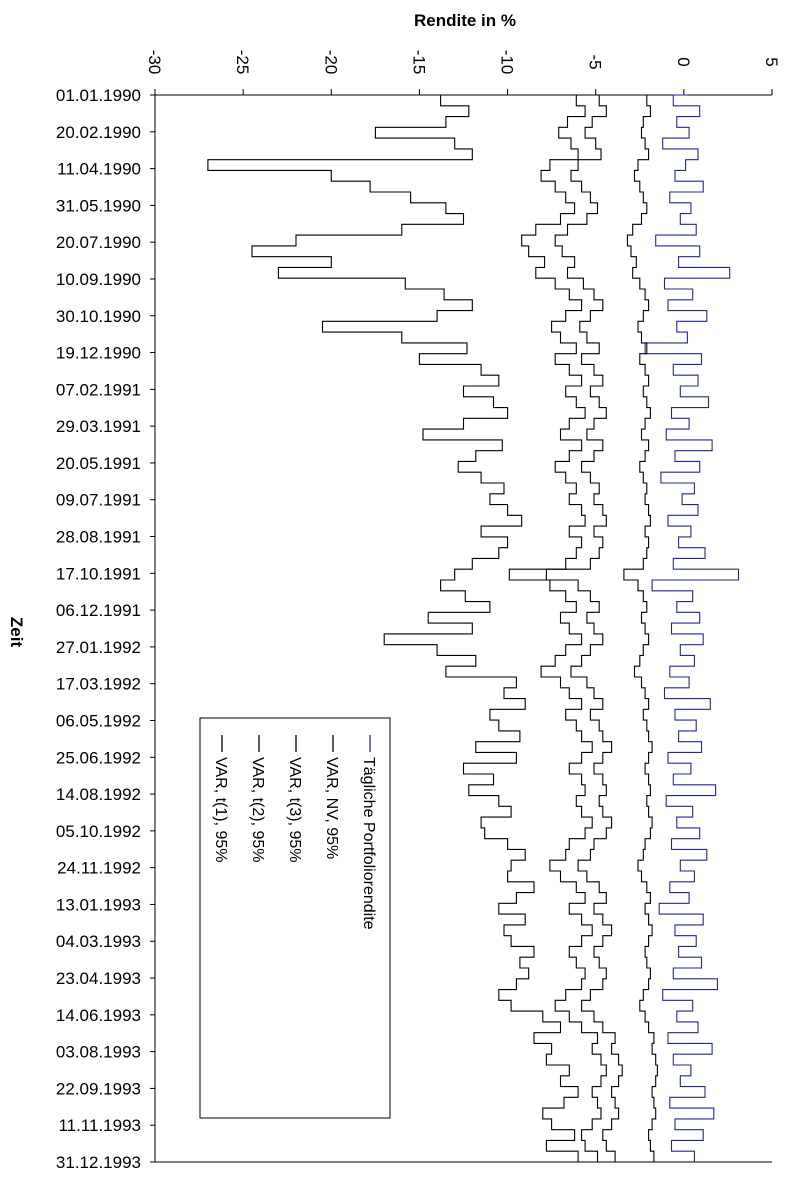 This screenshot has height=1180, width=792. Describe the element at coordinates (98, 389) in the screenshot. I see `time-tick-label: 07.02.1991` at that location.